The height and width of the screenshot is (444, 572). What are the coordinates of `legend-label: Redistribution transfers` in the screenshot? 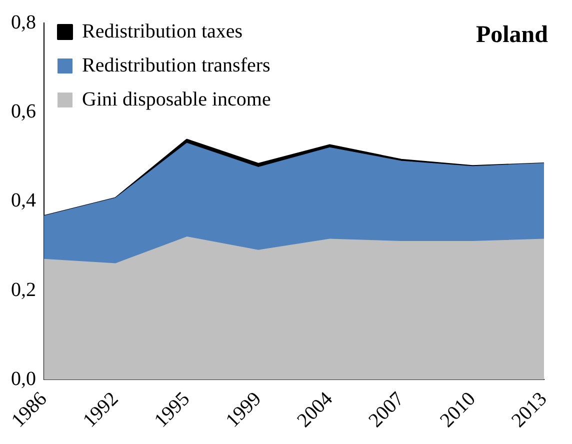 It's located at (176, 65).